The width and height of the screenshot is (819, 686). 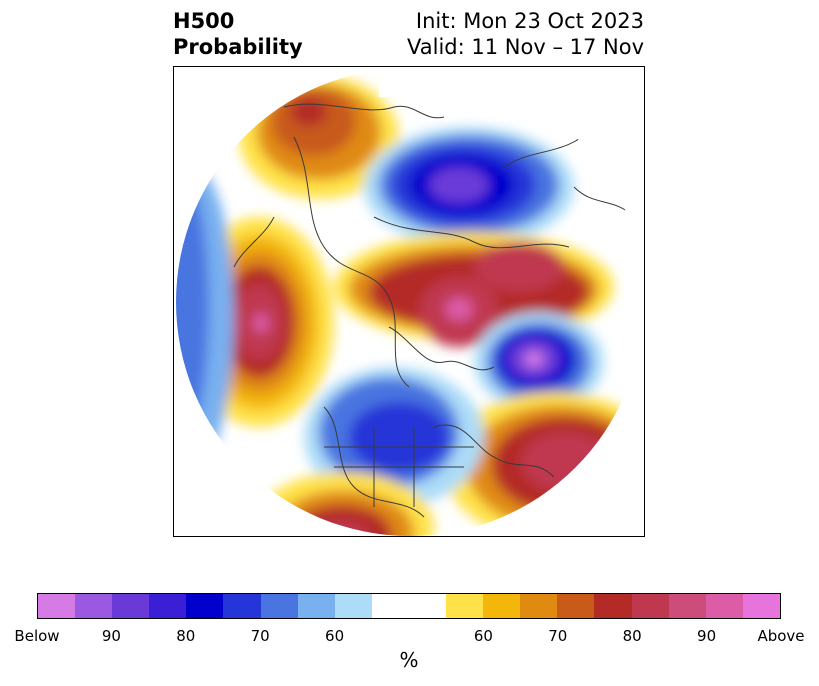 What do you see at coordinates (525, 47) in the screenshot?
I see `valid-range: Valid: 11 Nov – 17 Nov` at bounding box center [525, 47].